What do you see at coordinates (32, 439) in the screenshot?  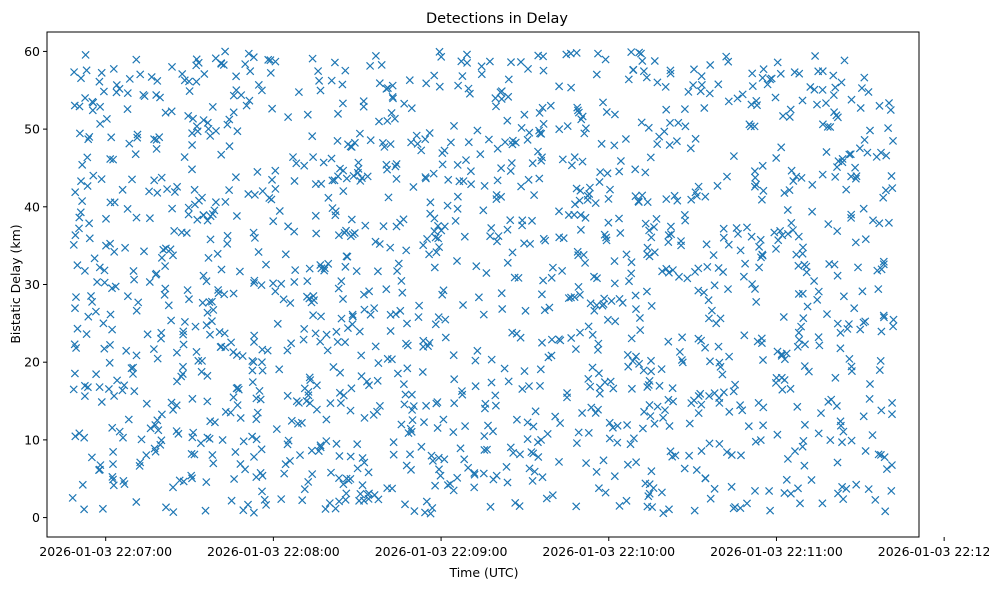 I see `y-tick-label: 10` at bounding box center [32, 439].